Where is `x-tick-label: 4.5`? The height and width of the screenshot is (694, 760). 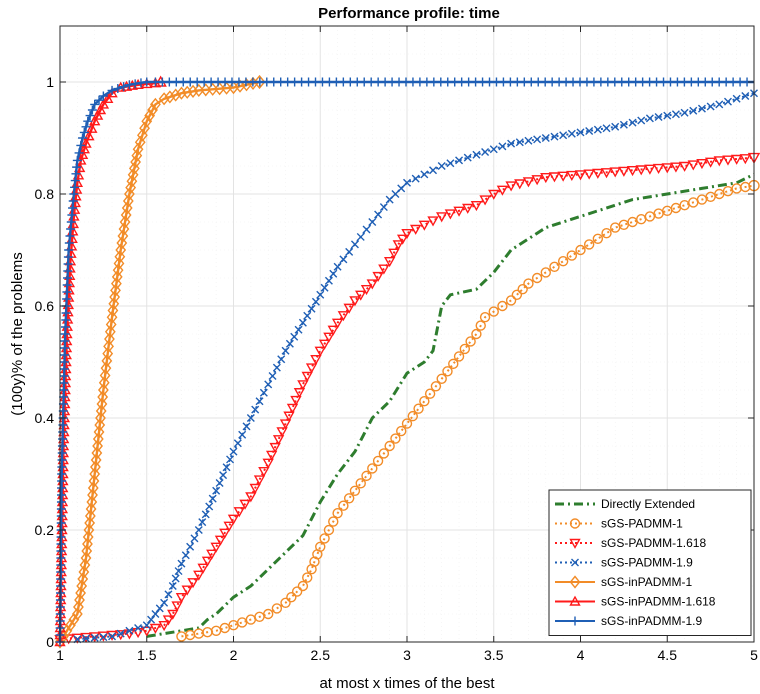
x-tick-label: 4.5 is located at coordinates (668, 655).